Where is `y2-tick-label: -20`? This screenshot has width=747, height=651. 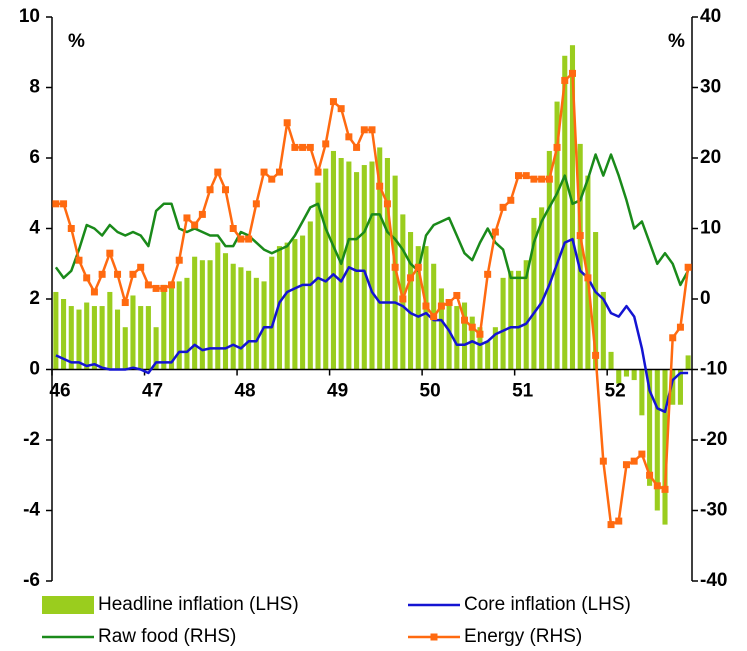
y2-tick-label: -20 is located at coordinates (713, 439).